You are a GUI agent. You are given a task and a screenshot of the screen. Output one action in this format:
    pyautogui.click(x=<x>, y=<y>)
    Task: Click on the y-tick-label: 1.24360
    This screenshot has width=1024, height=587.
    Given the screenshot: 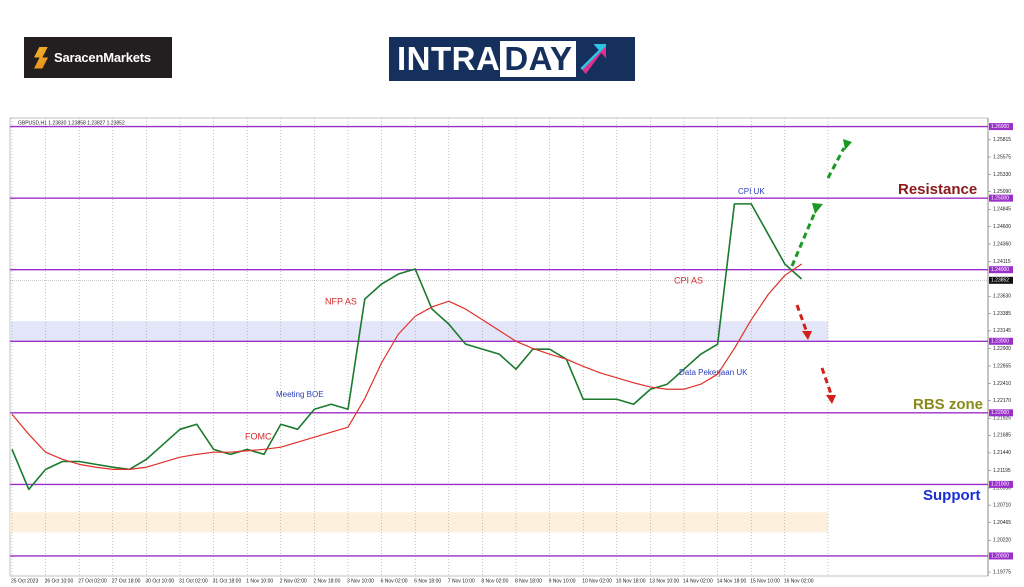 What is the action you would take?
    pyautogui.click(x=1002, y=244)
    